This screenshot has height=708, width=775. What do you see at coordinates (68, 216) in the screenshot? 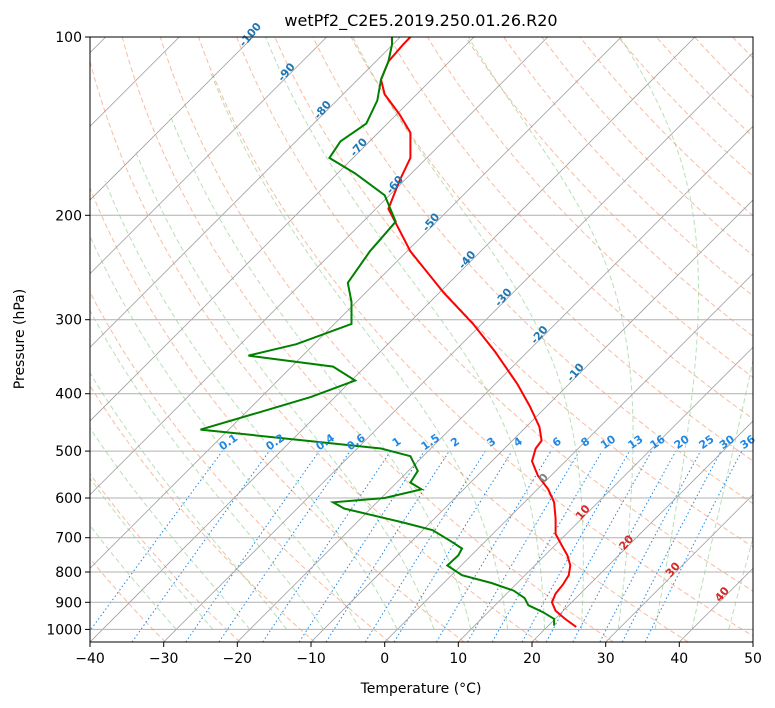
I see `y-tick-label: 200` at bounding box center [68, 216].